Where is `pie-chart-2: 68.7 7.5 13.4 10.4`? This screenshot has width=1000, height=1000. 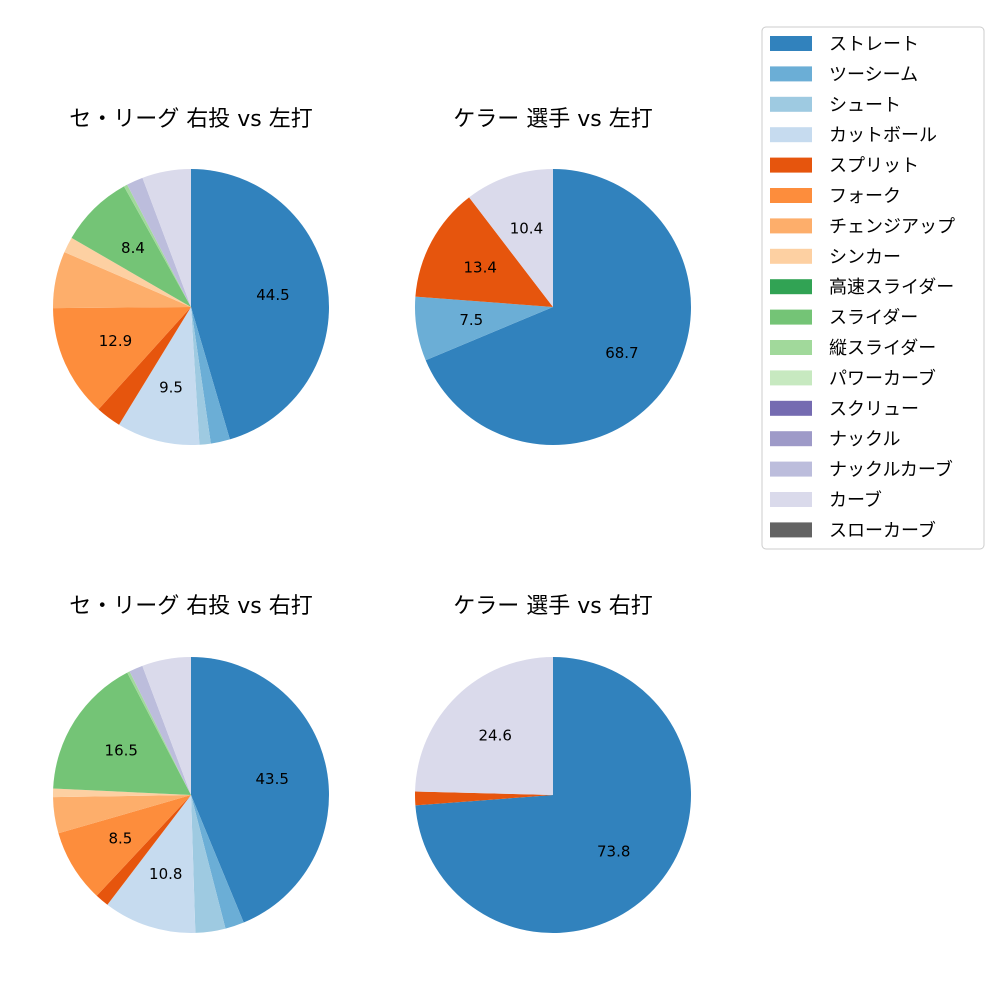 pie-chart-2: 68.7 7.5 13.4 10.4 is located at coordinates (552, 307).